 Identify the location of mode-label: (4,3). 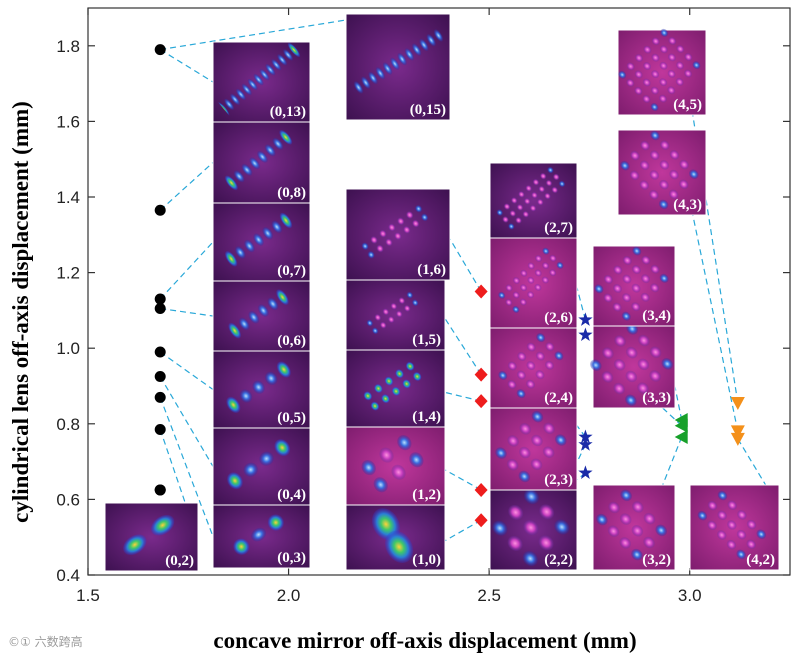
(687, 205).